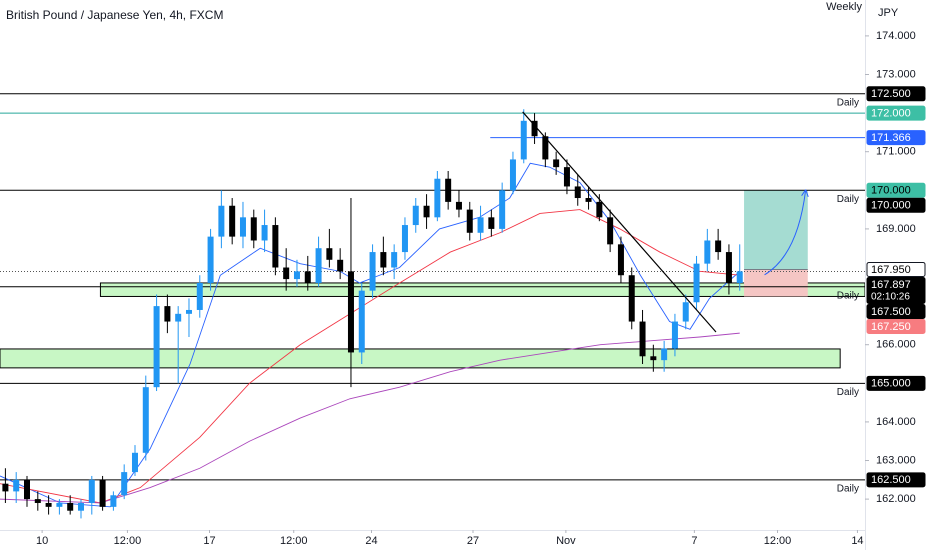  I want to click on trendline, so click(619, 222).